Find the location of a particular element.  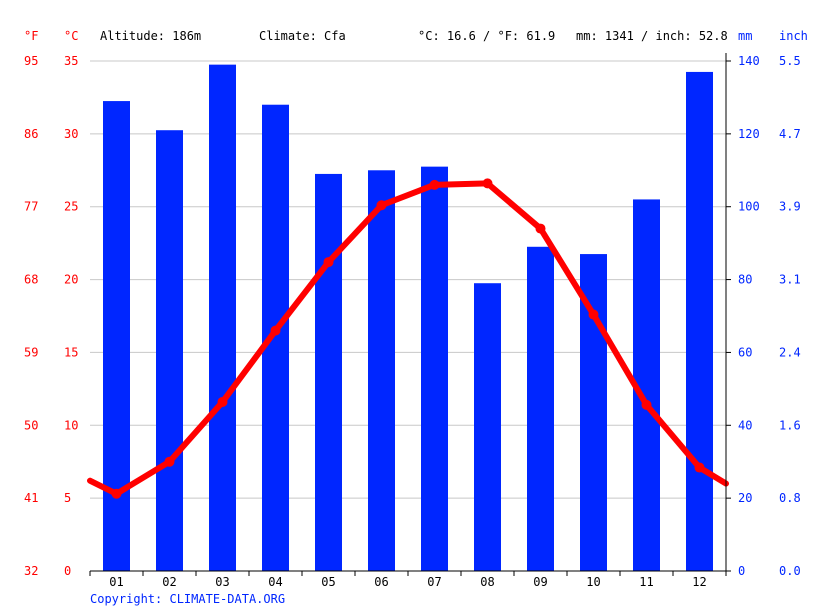

inch-tick-label: 5.5 is located at coordinates (790, 61).